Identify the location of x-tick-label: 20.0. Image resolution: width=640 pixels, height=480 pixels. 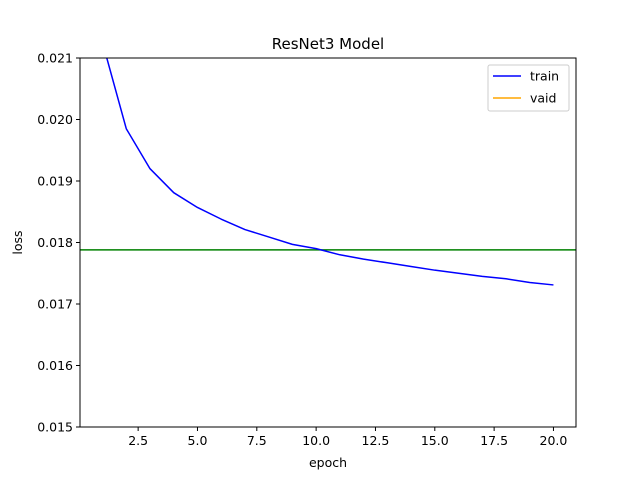
(554, 440).